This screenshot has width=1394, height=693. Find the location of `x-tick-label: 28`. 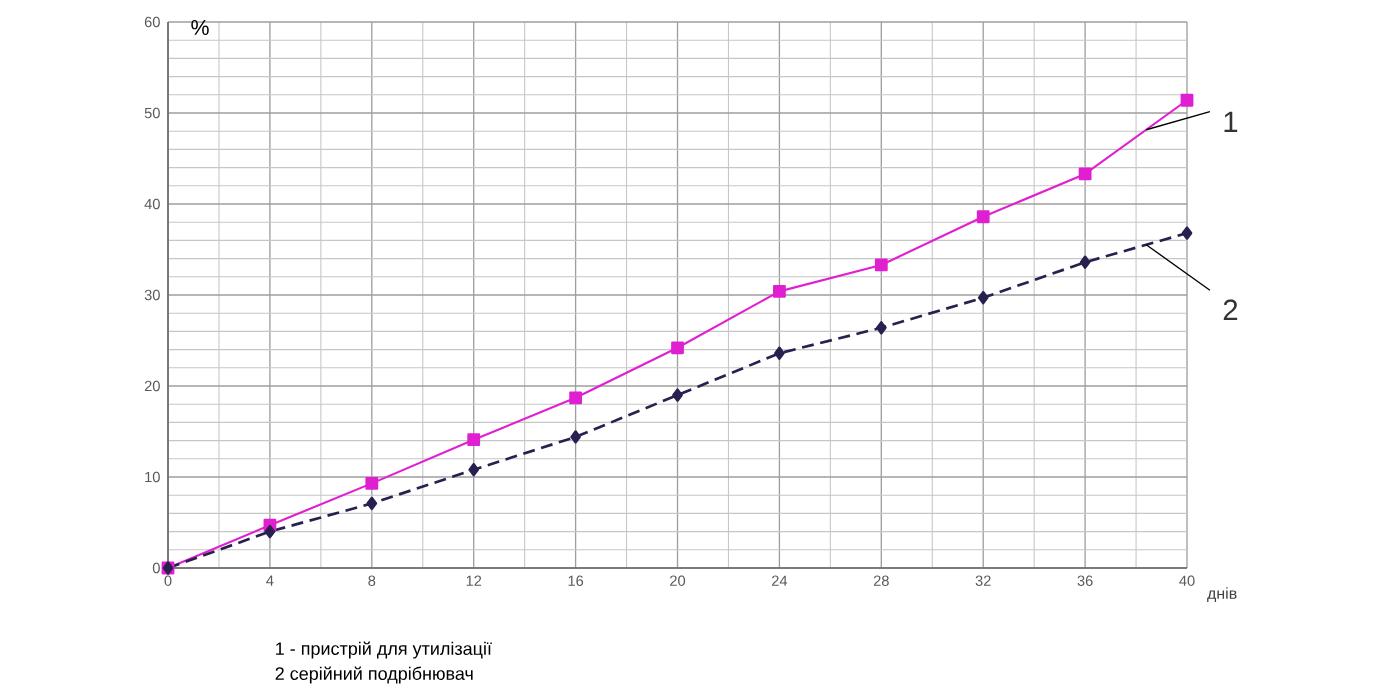

x-tick-label: 28 is located at coordinates (881, 580).